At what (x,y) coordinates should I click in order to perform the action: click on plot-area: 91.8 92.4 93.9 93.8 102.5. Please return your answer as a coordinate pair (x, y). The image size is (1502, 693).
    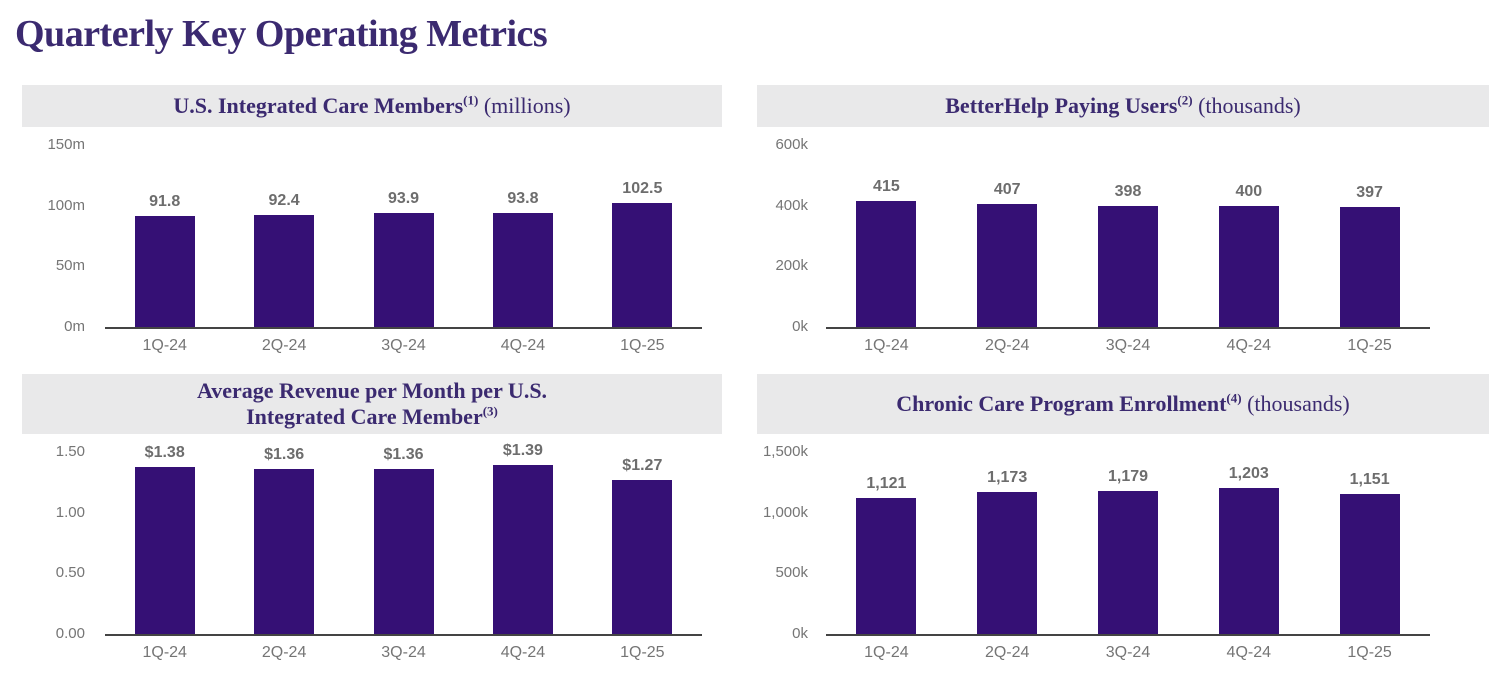
    Looking at the image, I should click on (403, 228).